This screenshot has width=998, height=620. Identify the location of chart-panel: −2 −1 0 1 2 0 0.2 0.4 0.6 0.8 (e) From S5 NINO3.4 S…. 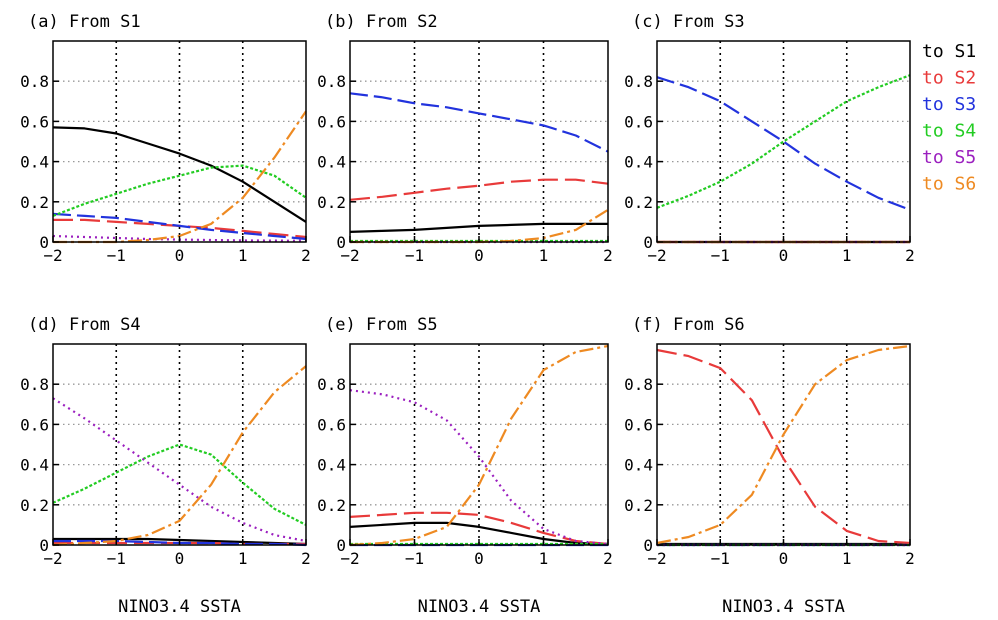
(465, 466).